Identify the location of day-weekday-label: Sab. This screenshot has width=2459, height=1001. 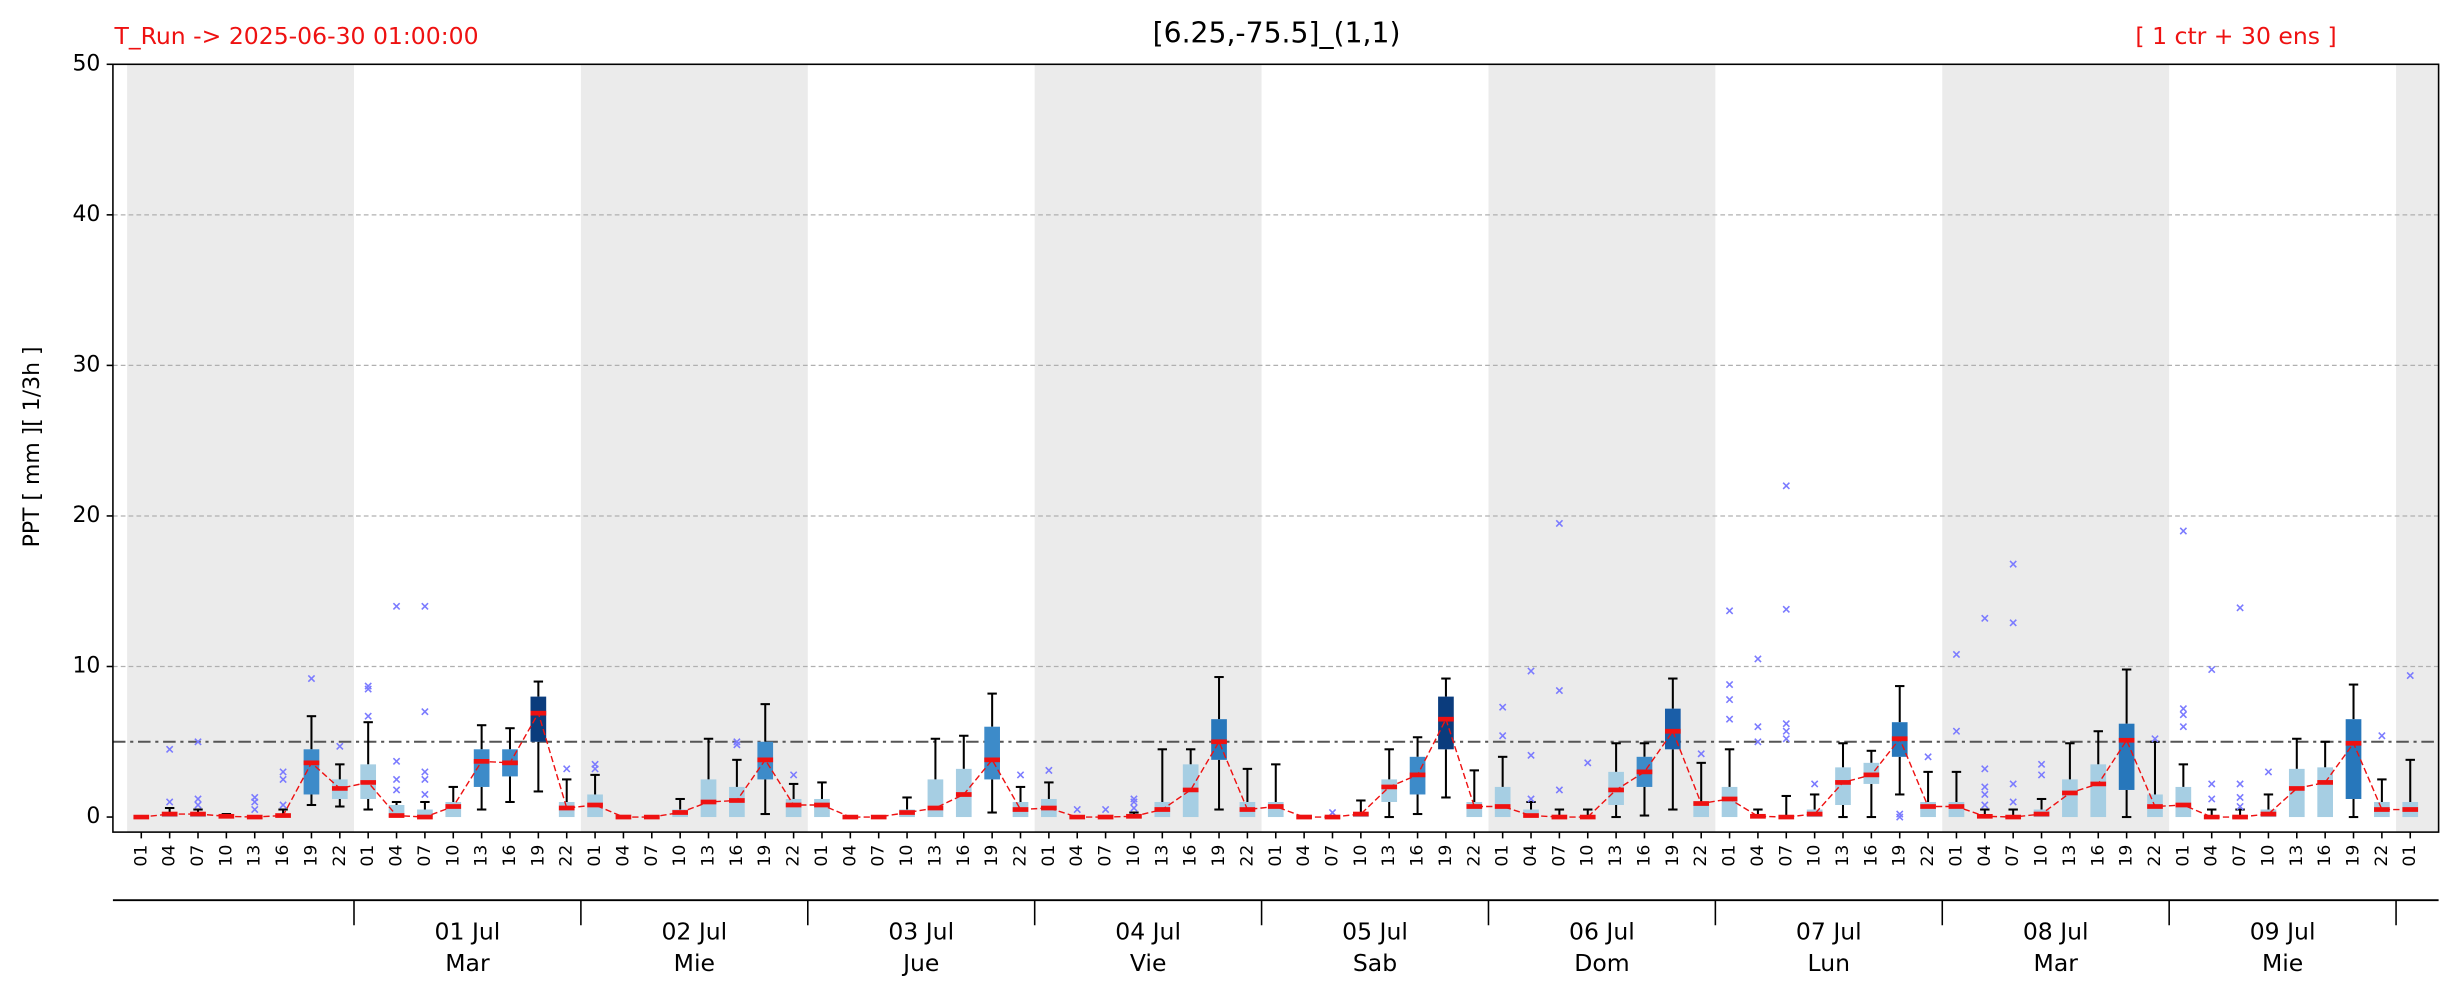
(1375, 963).